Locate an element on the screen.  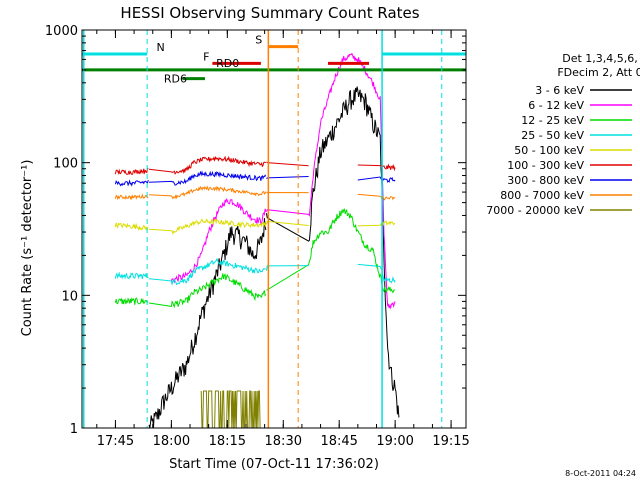
x-tick-label: 18:45 is located at coordinates (338, 441).